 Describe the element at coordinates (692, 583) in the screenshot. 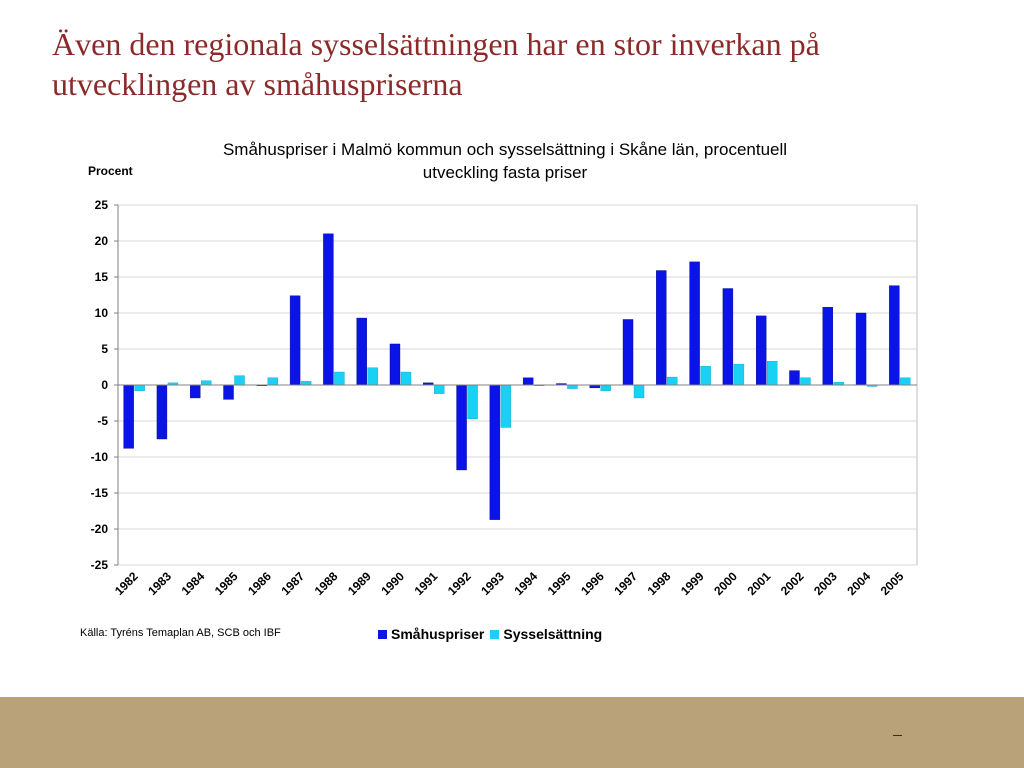

I see `x-tick-label: 1999` at that location.